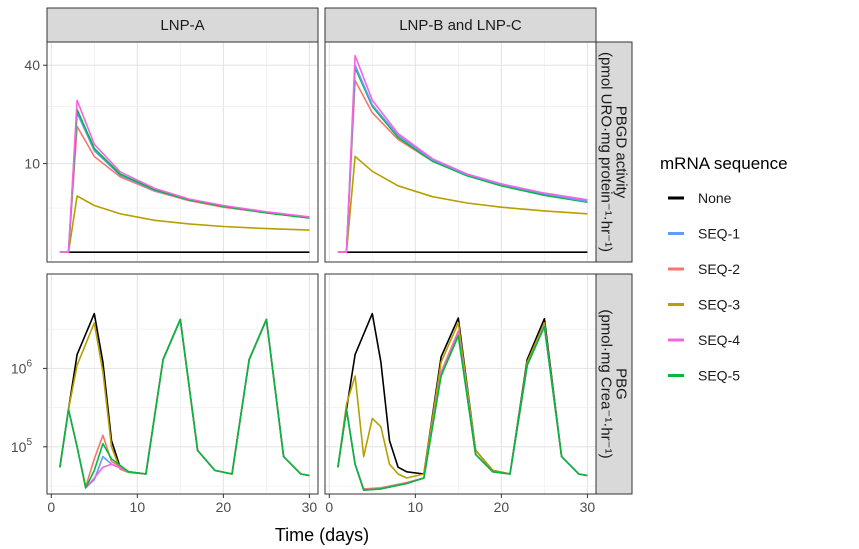  I want to click on facet-strip-row-label: PBG(pmol·mg Crea⁻¹·hr⁻¹), so click(614, 383).